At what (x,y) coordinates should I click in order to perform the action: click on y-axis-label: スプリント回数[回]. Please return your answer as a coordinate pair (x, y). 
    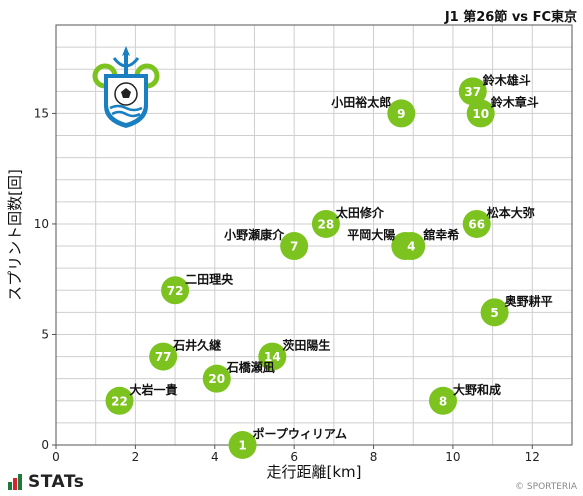
    Looking at the image, I should click on (15, 235).